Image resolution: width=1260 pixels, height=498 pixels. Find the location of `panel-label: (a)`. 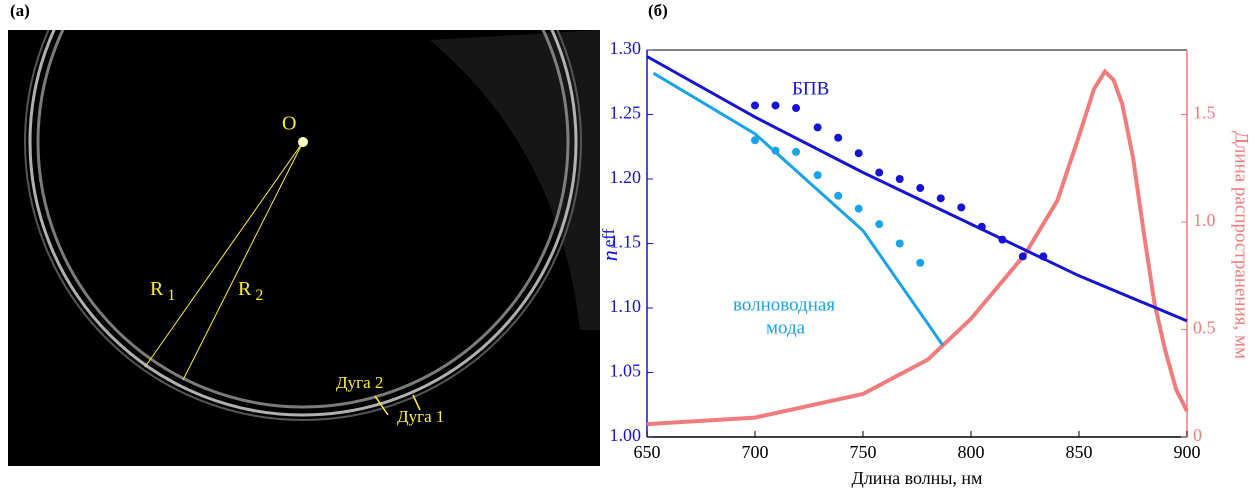

panel-label: (a) is located at coordinates (20, 10).